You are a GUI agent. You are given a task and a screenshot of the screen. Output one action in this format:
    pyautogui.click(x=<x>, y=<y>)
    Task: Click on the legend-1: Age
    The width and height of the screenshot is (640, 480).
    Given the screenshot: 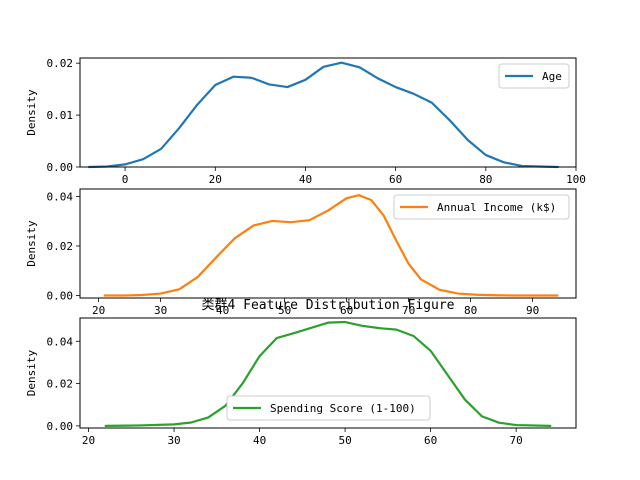 What is the action you would take?
    pyautogui.click(x=534, y=76)
    